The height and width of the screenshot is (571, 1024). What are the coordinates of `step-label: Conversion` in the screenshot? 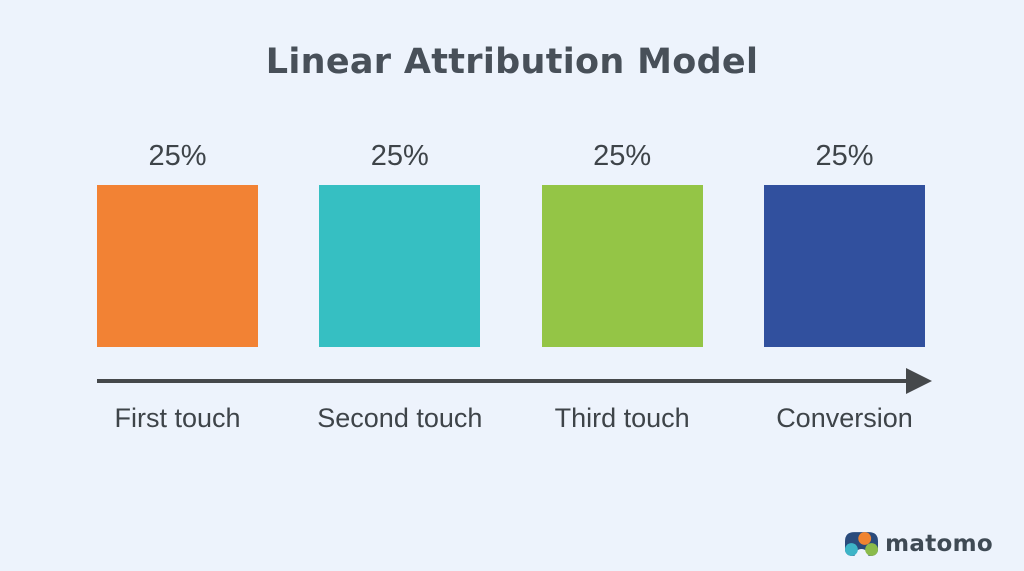 It's located at (844, 418).